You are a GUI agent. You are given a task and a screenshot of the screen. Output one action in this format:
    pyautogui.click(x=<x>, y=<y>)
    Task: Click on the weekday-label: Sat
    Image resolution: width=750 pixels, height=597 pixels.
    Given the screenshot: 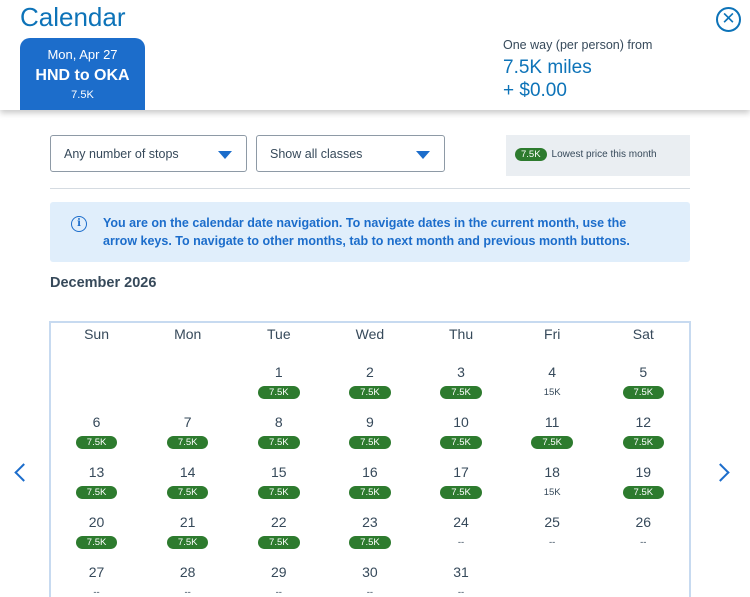 What is the action you would take?
    pyautogui.click(x=643, y=334)
    